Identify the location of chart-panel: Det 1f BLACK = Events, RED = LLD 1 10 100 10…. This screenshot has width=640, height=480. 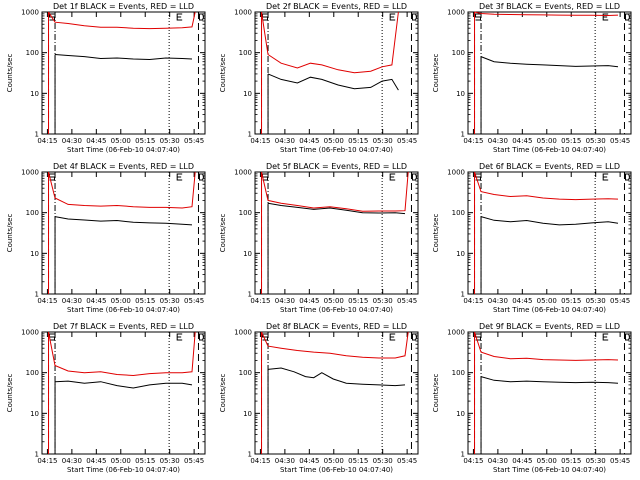
(106, 80).